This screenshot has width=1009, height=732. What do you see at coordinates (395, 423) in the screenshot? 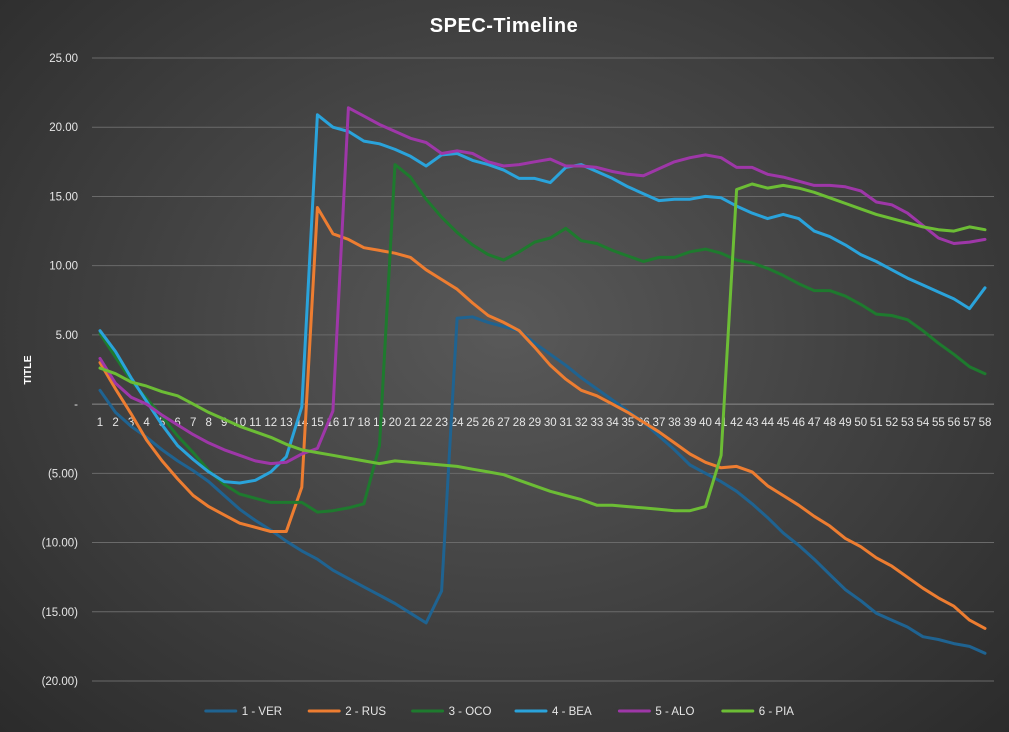
I see `x-tick-label: 20` at bounding box center [395, 423].